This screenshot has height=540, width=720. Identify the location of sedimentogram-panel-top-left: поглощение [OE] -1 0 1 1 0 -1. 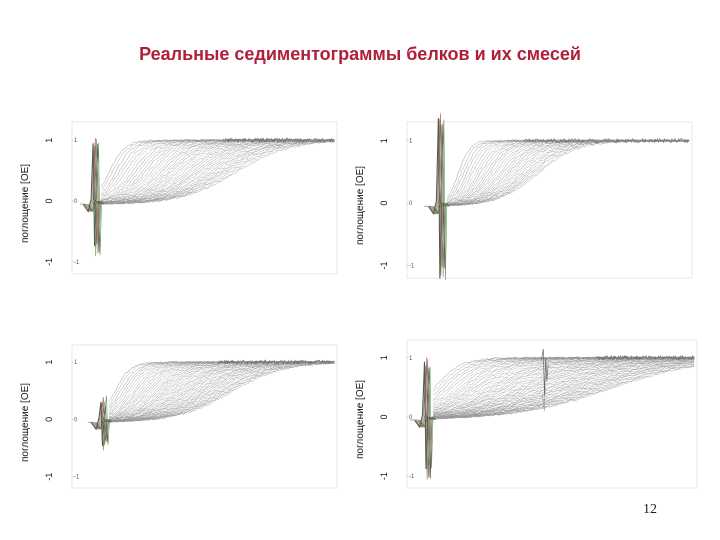
(182, 195).